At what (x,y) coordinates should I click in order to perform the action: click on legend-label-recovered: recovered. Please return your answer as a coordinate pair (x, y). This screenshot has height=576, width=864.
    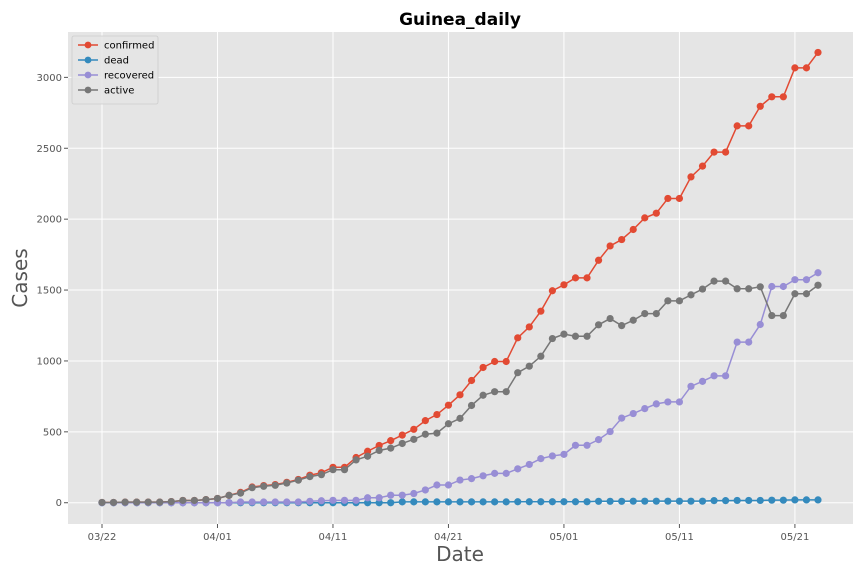
    Looking at the image, I should click on (129, 76).